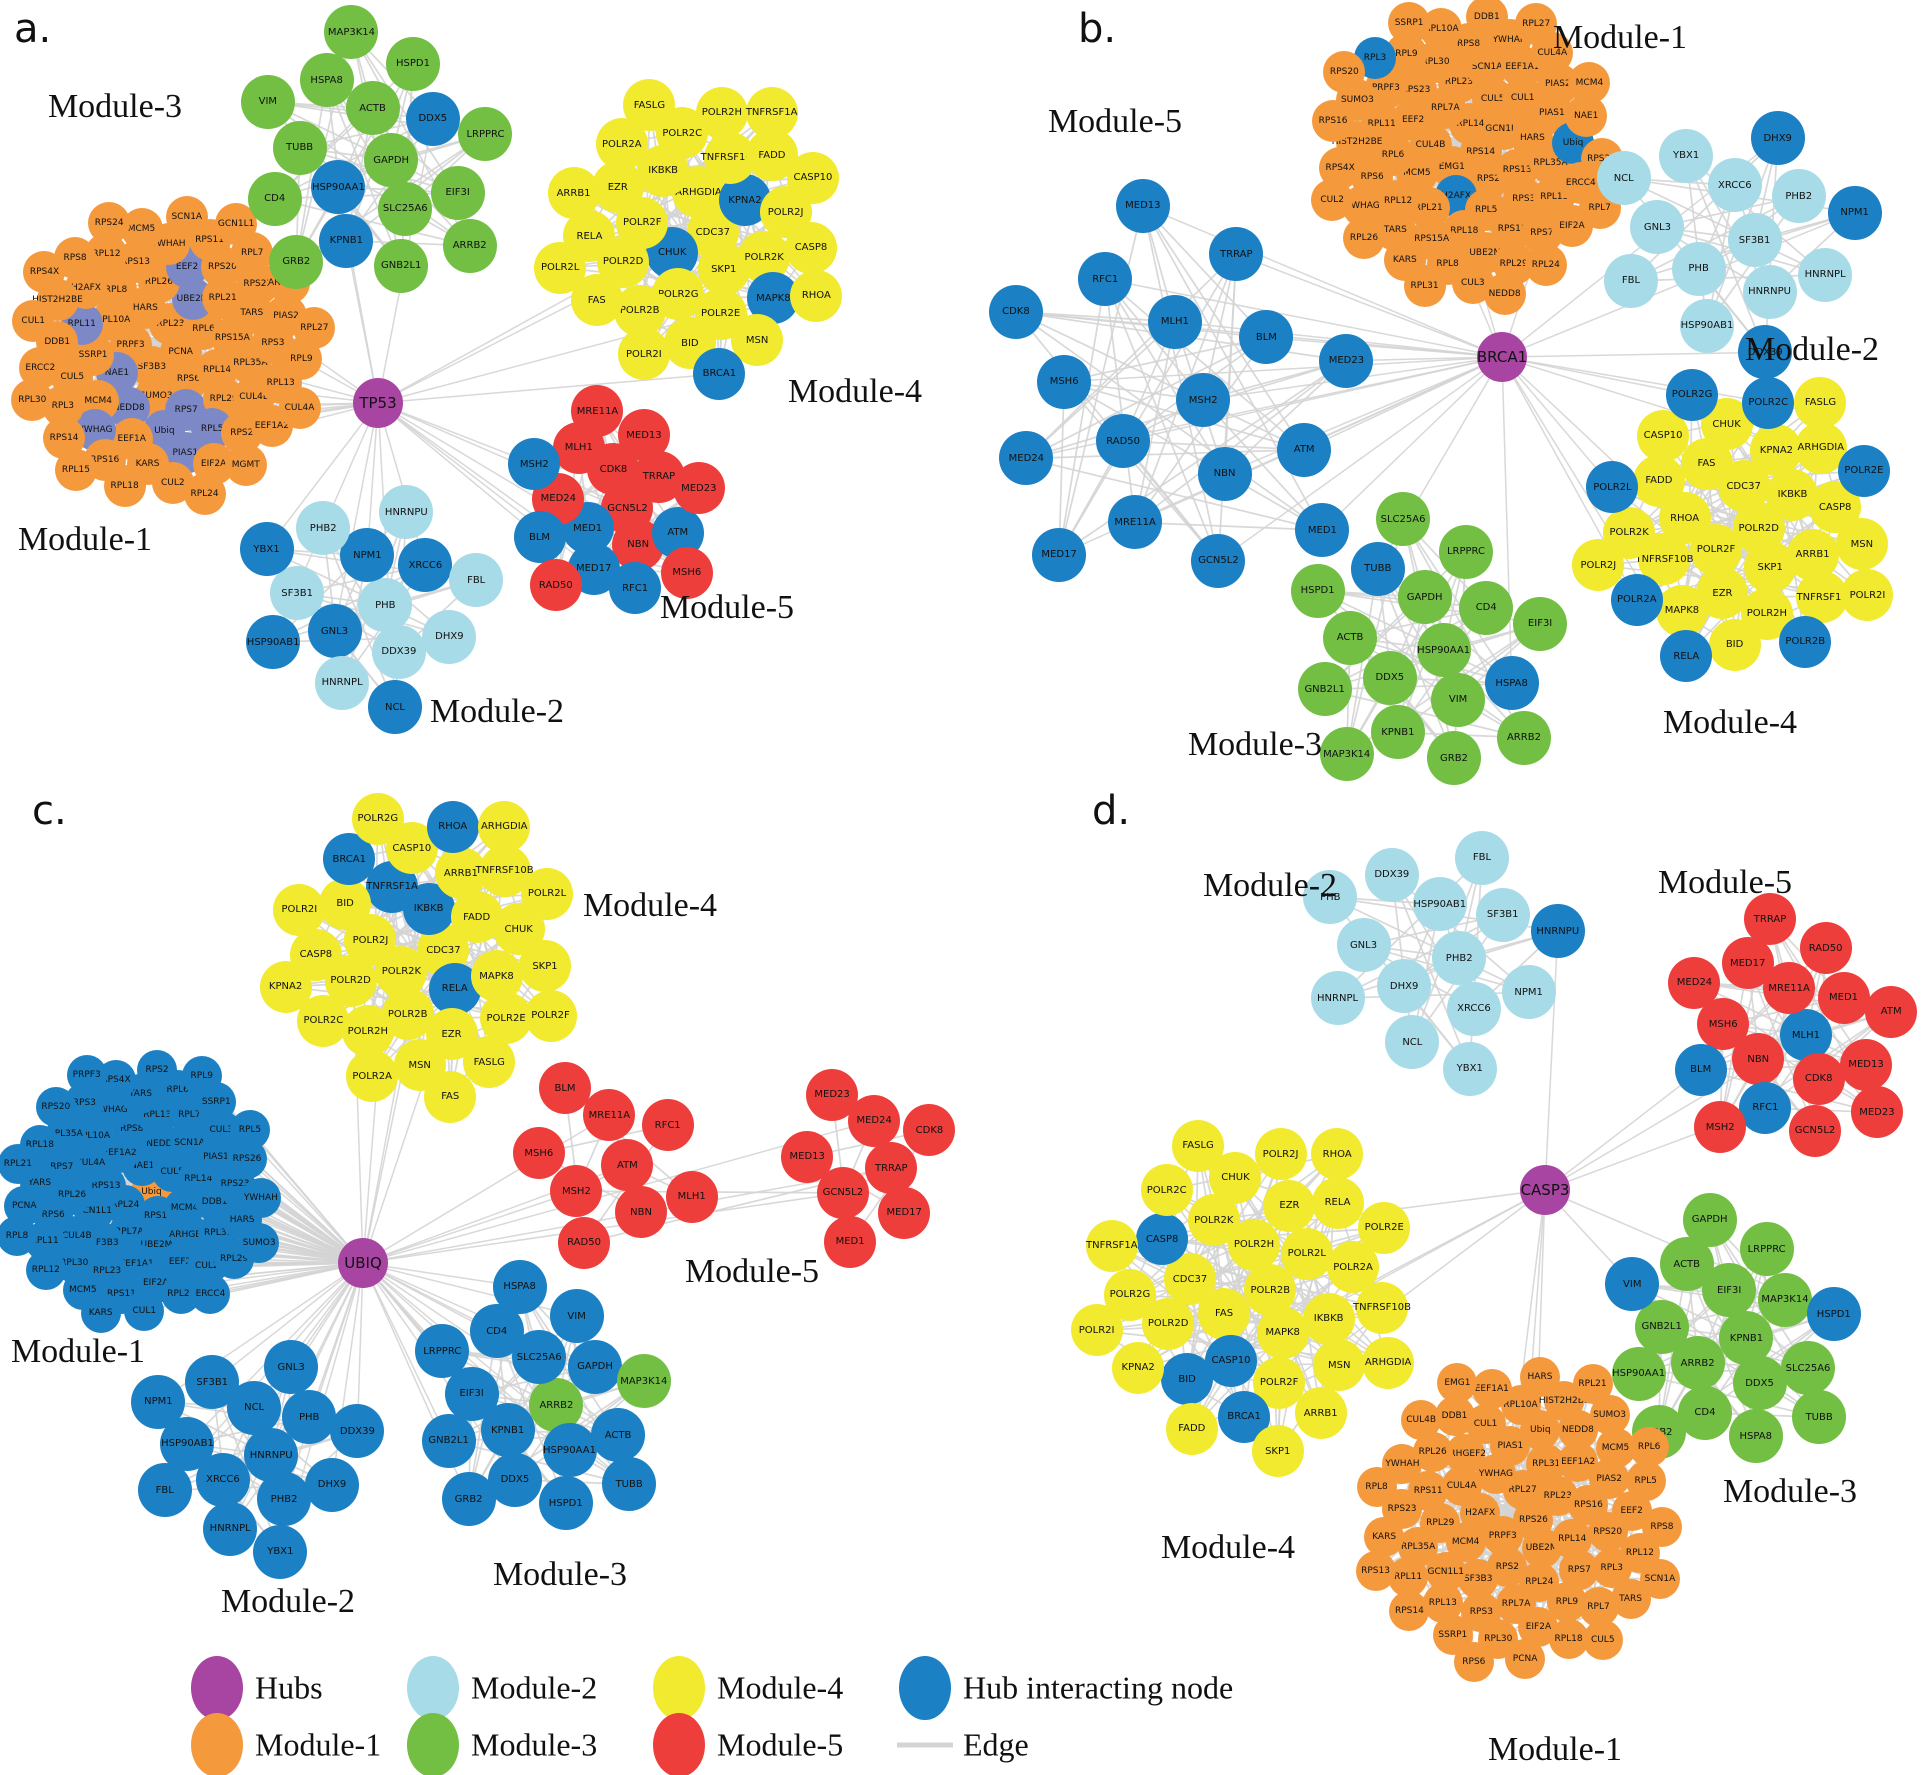 This screenshot has width=1923, height=1775. What do you see at coordinates (1768, 402) in the screenshot?
I see `node-POLR2C: POLR2C` at bounding box center [1768, 402].